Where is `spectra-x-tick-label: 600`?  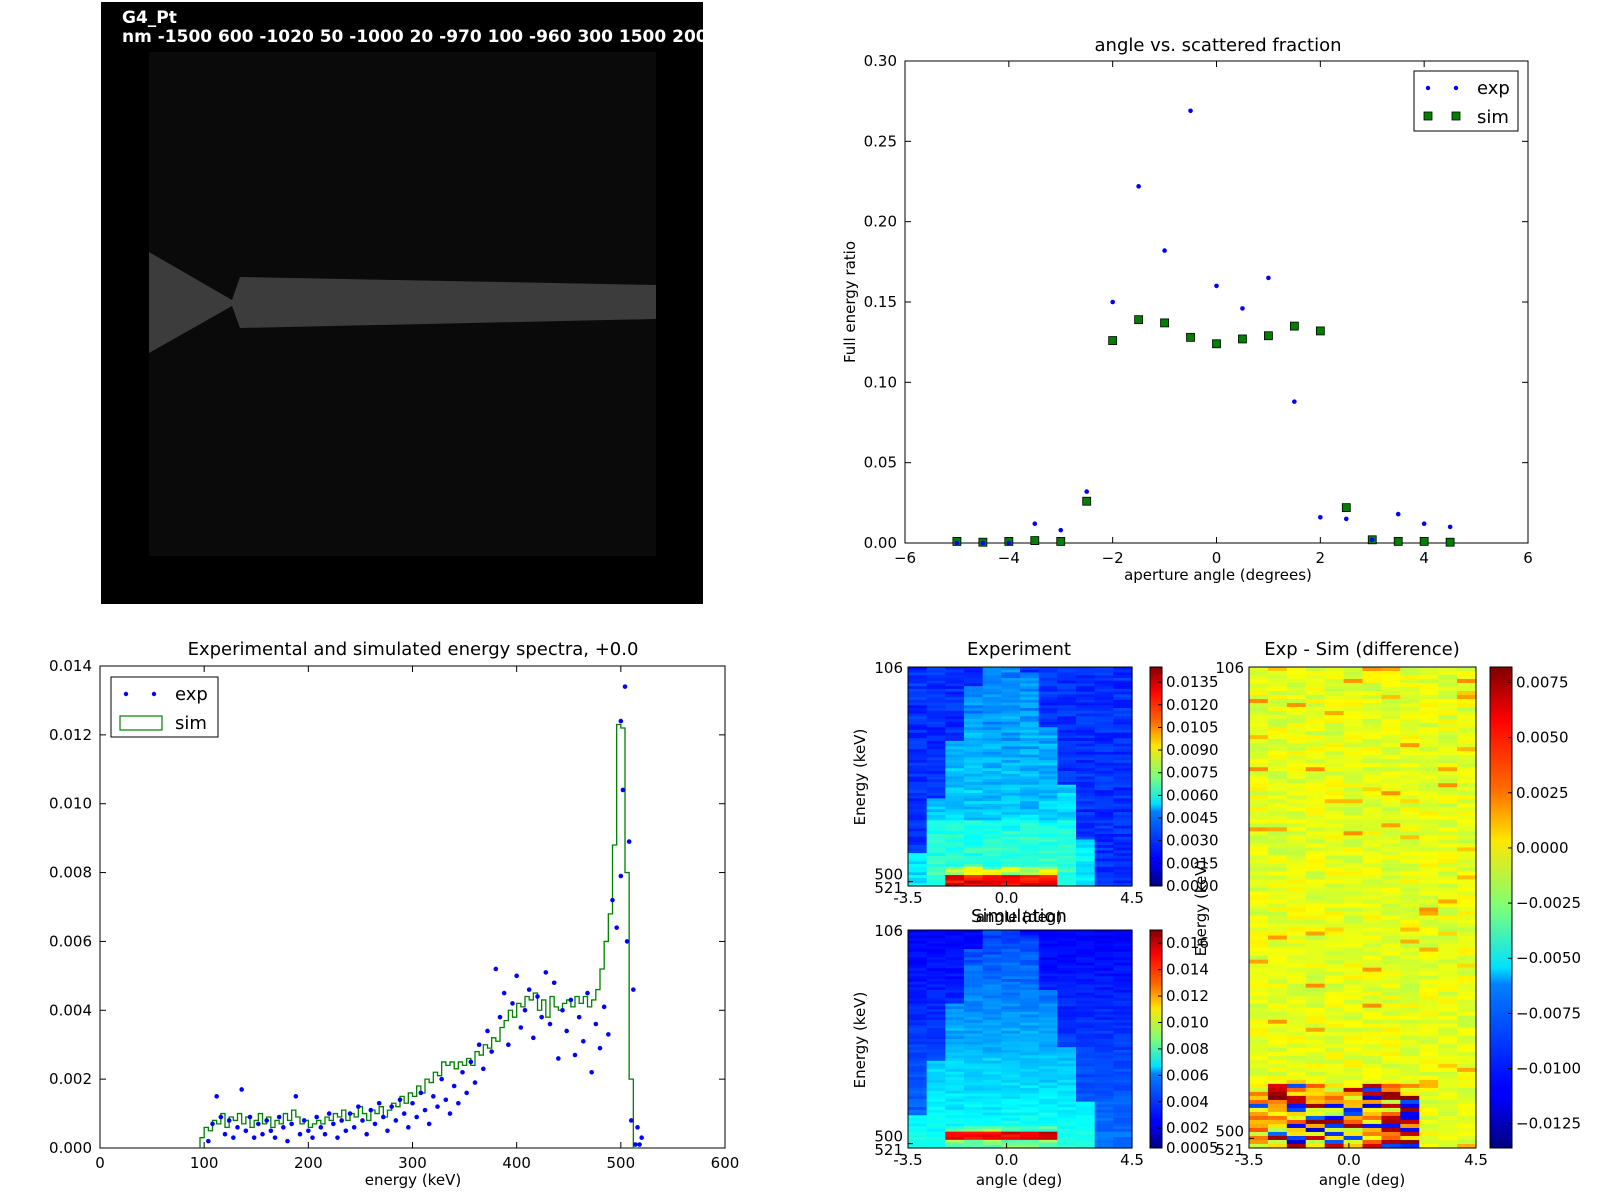
spectra-x-tick-label: 600 is located at coordinates (725, 1163).